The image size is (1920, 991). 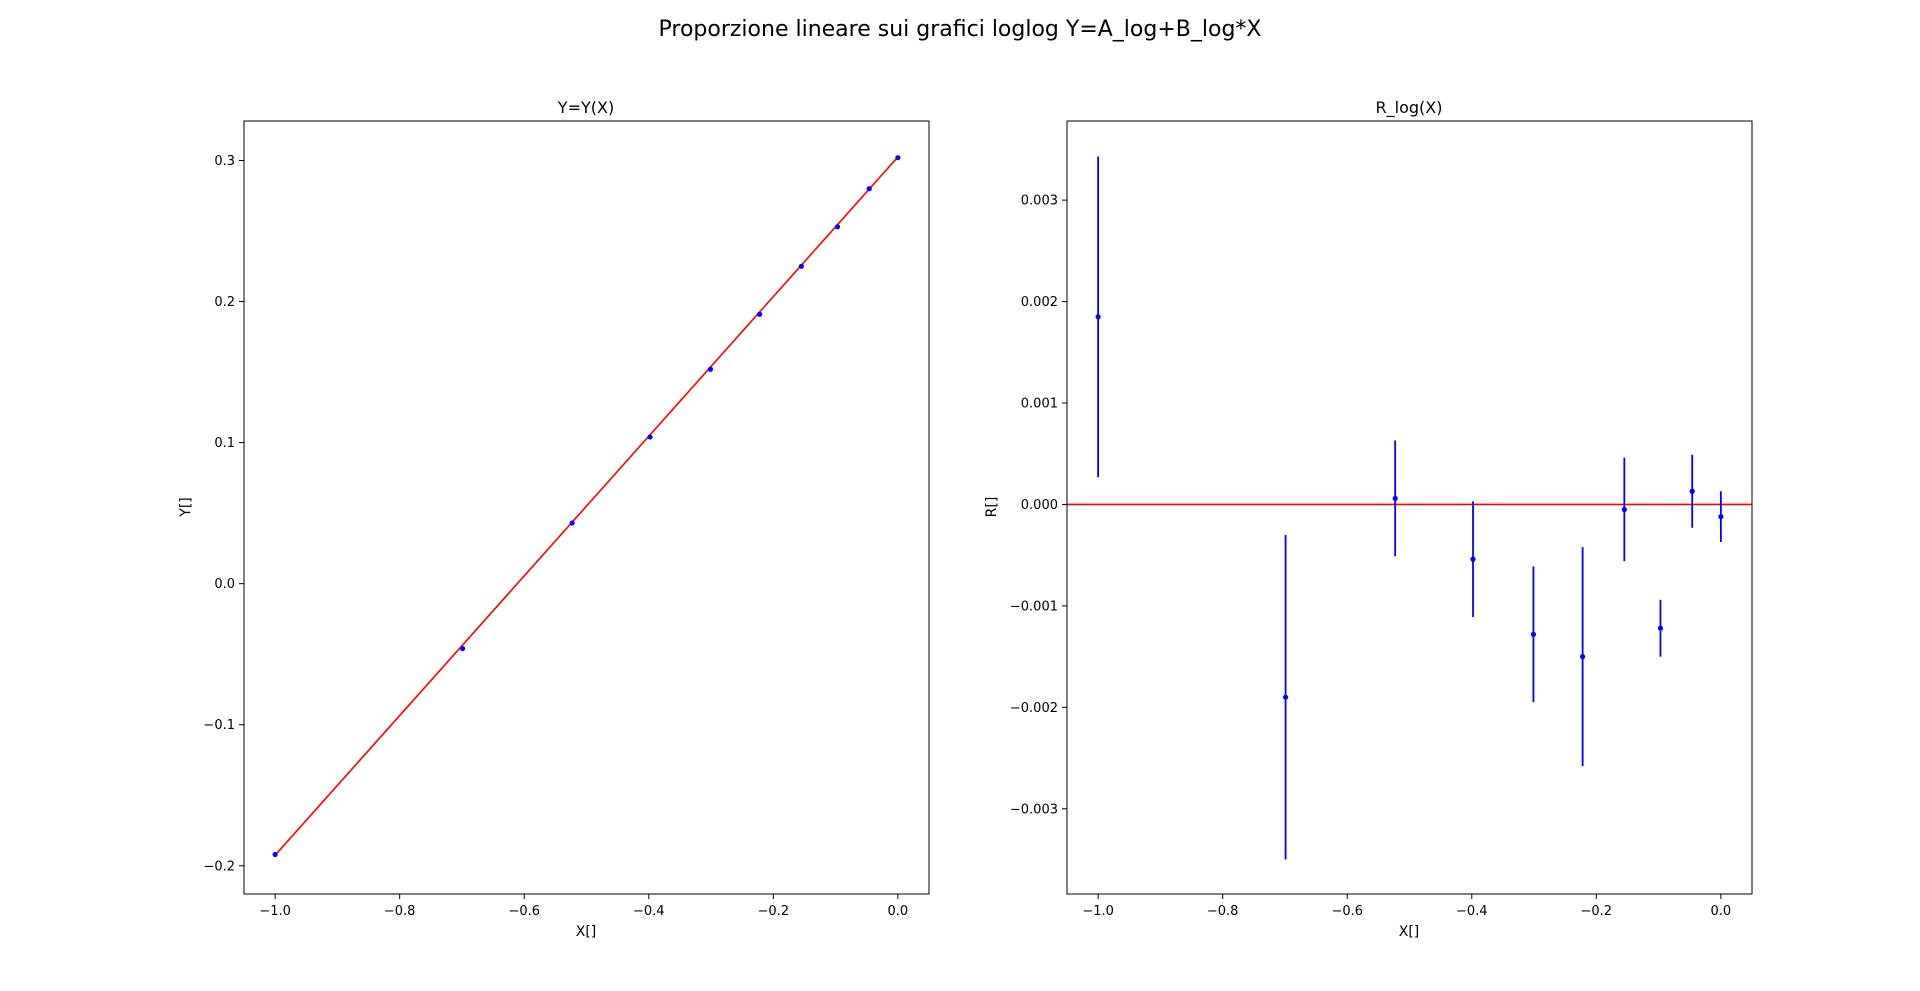 What do you see at coordinates (1039, 404) in the screenshot?
I see `y-tick-label: 0.001` at bounding box center [1039, 404].